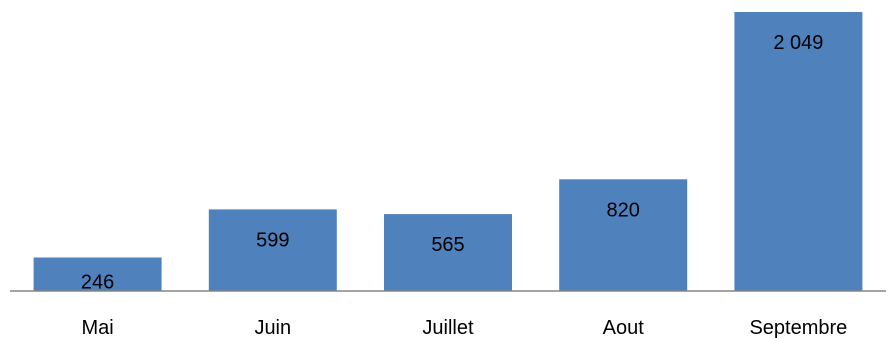 This screenshot has width=896, height=338. What do you see at coordinates (448, 327) in the screenshot?
I see `x-tick-label-juillet: Juillet` at bounding box center [448, 327].